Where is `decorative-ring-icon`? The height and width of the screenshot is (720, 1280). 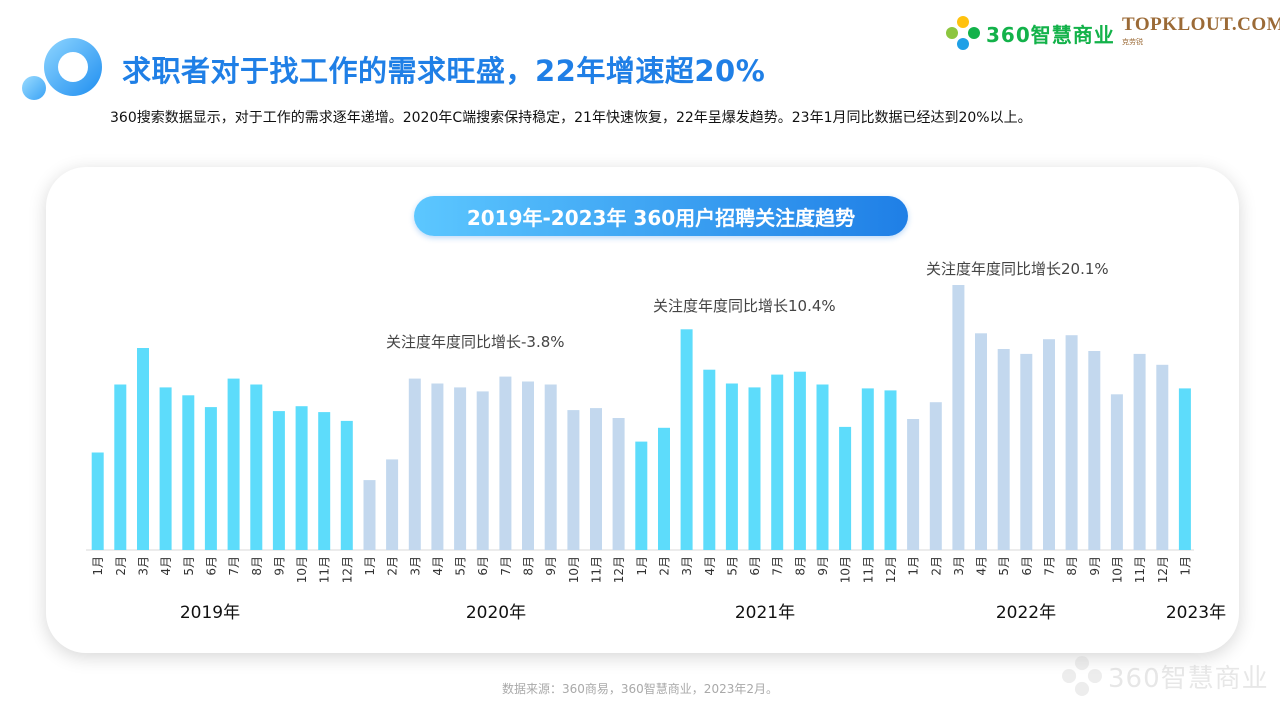 decorative-ring-icon is located at coordinates (73, 67).